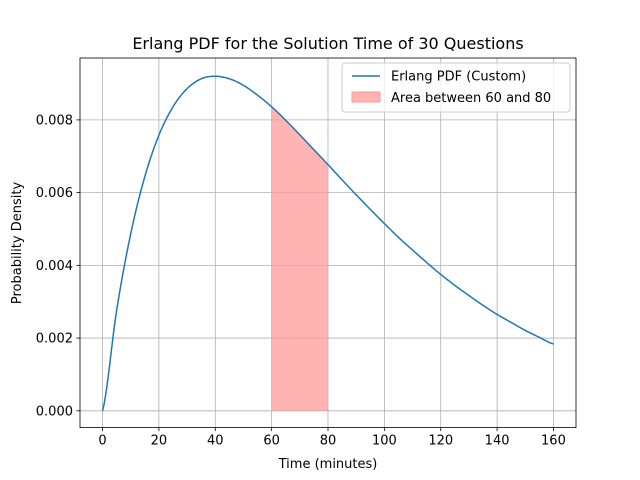  I want to click on x-tick-label: 160, so click(553, 441).